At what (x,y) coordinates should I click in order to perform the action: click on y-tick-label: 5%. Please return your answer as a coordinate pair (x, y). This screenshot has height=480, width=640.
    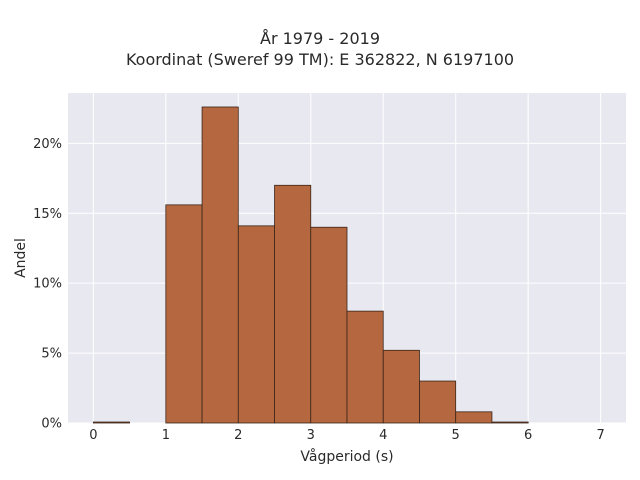
    Looking at the image, I should click on (51, 354).